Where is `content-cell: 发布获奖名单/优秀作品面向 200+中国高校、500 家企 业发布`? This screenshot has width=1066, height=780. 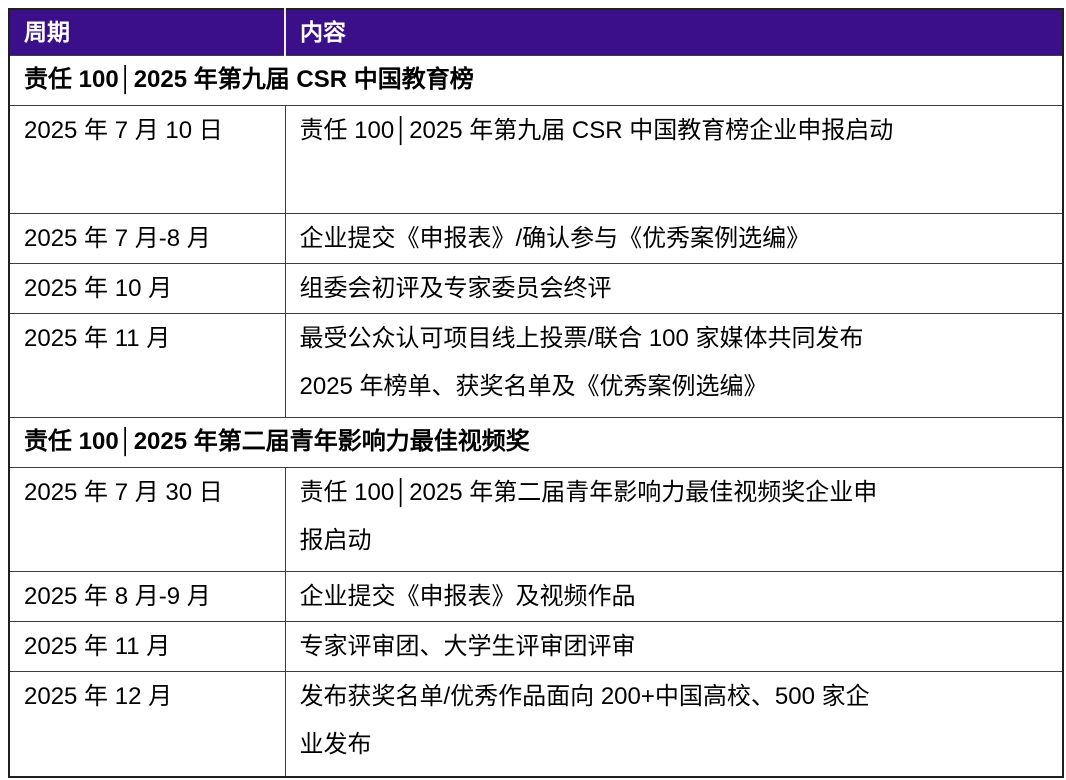
content-cell: 发布获奖名单/优秀作品面向 200+中国高校、500 家企 业发布 is located at coordinates (674, 724).